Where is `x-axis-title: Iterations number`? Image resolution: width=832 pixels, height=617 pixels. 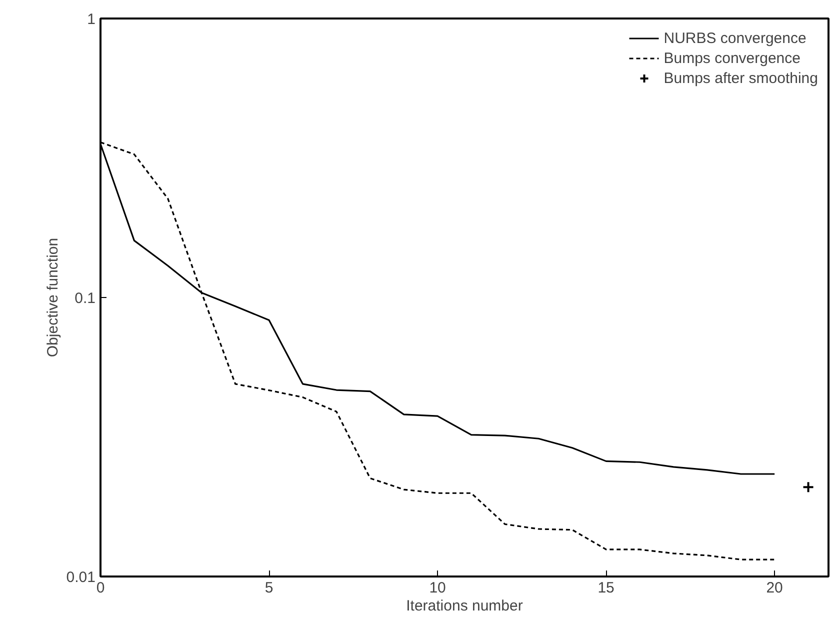
x-axis-title: Iterations number is located at coordinates (464, 606).